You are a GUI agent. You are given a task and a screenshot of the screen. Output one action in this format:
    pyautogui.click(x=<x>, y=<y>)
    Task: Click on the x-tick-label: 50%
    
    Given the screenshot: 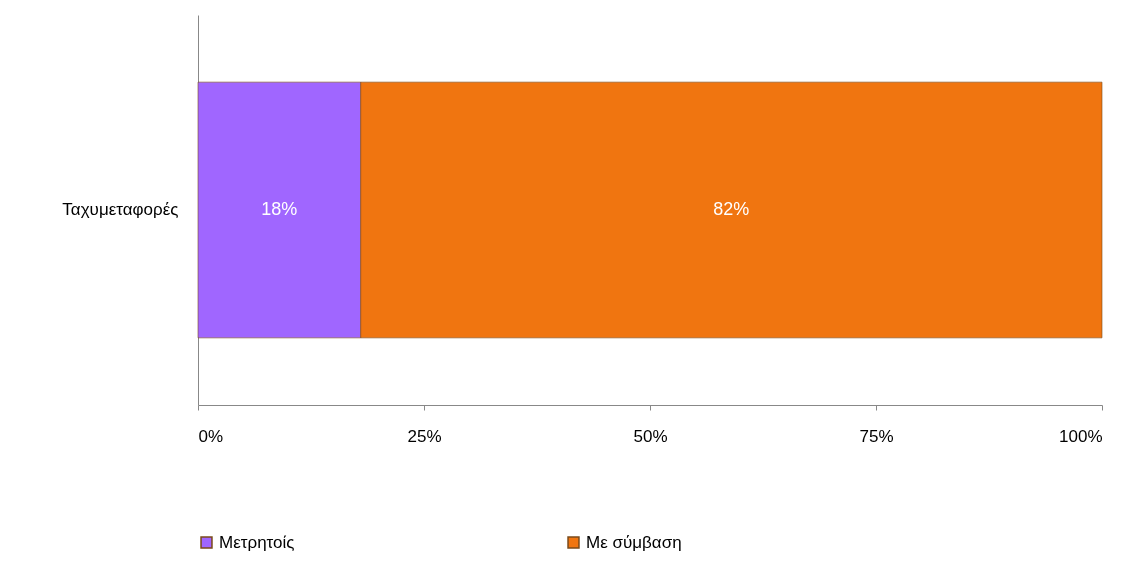 What is the action you would take?
    pyautogui.click(x=650, y=436)
    